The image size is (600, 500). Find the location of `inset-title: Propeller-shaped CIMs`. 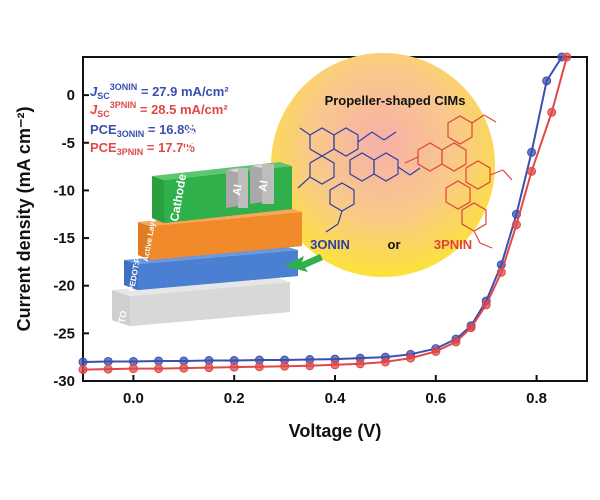

inset-title: Propeller-shaped CIMs is located at coordinates (395, 100).